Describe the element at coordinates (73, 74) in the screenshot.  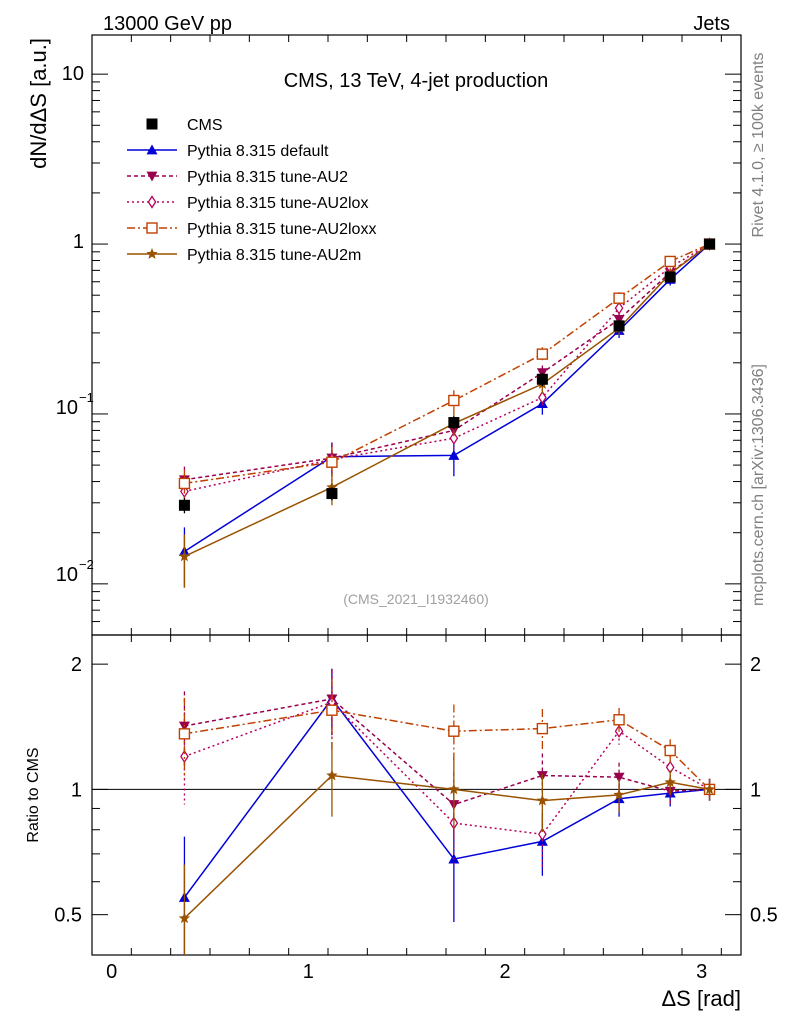
I see `y-tick-label-10: 10` at that location.